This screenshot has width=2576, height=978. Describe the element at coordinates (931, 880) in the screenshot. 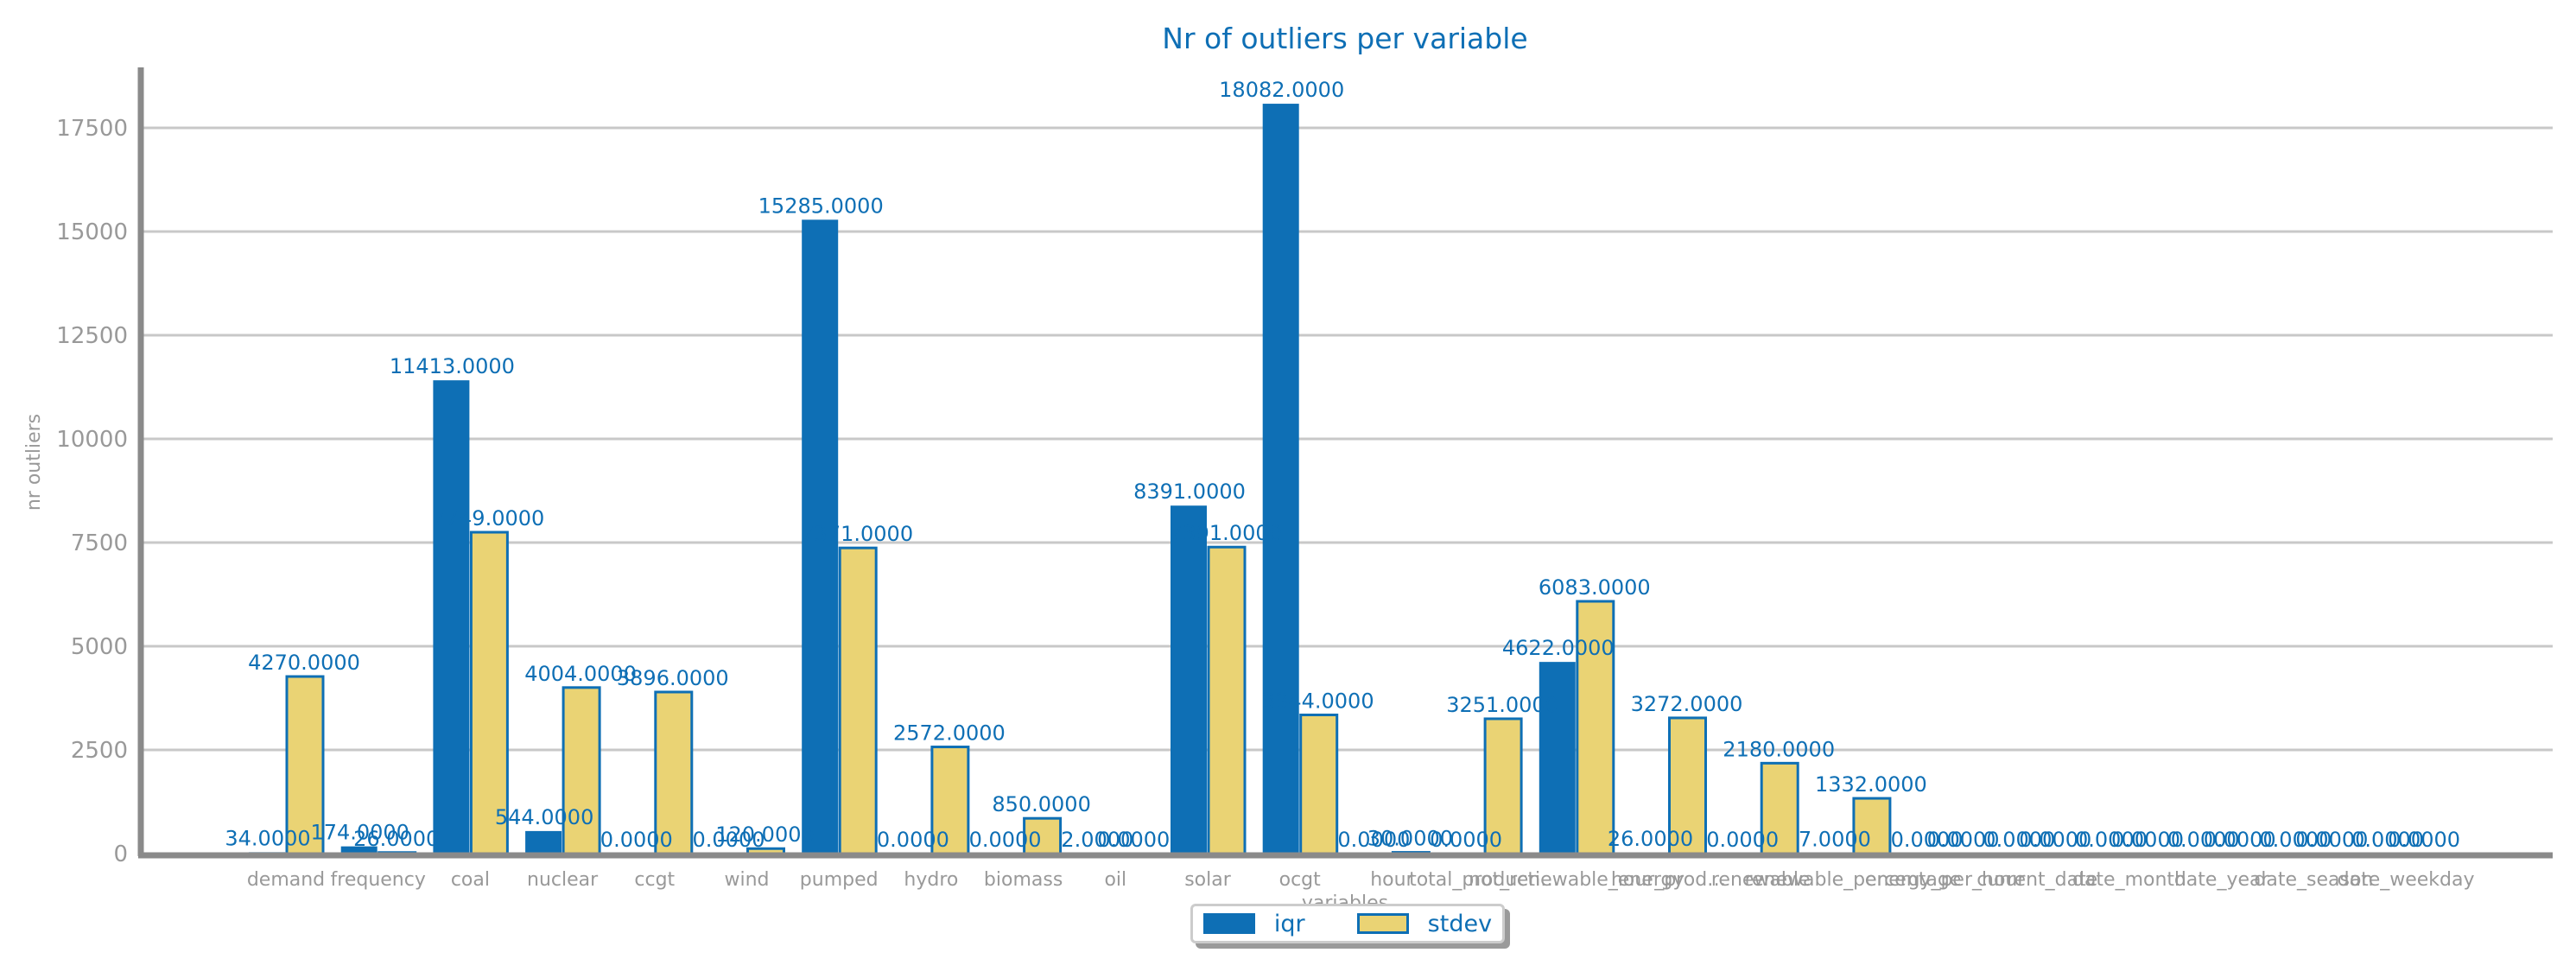

I see `x-tick-label: hydro` at that location.